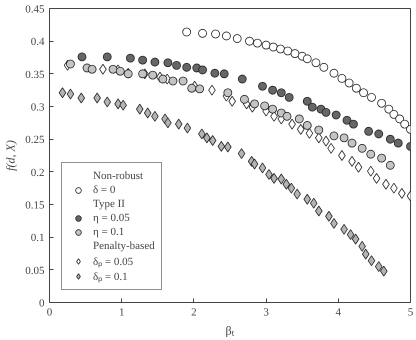 The height and width of the screenshot is (340, 416). What do you see at coordinates (35, 270) in the screenshot?
I see `y-tick-label: 0.05` at bounding box center [35, 270].